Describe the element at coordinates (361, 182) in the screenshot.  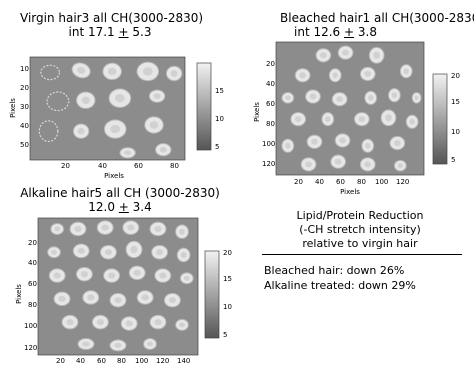
I see `bleached-xtick: 80` at that location.